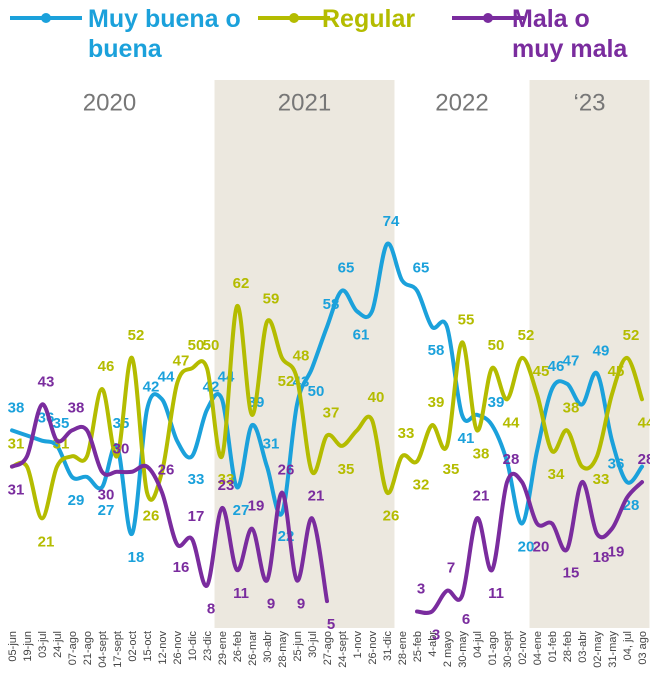 This screenshot has height=689, width=650. I want to click on x-tick-label: 02-oct, so click(133, 646).